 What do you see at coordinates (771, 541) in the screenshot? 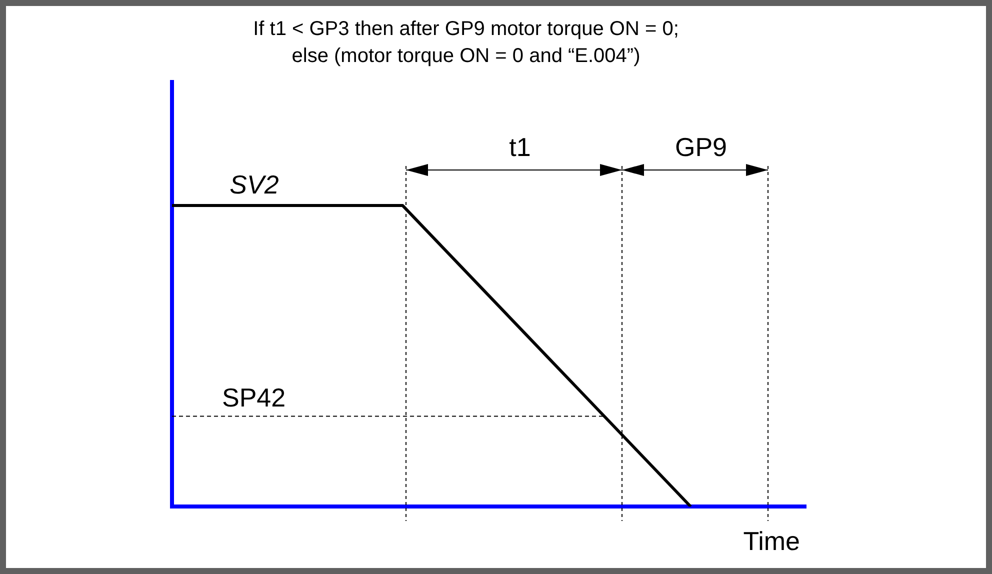
I see `x-axis-title: Time` at bounding box center [771, 541].